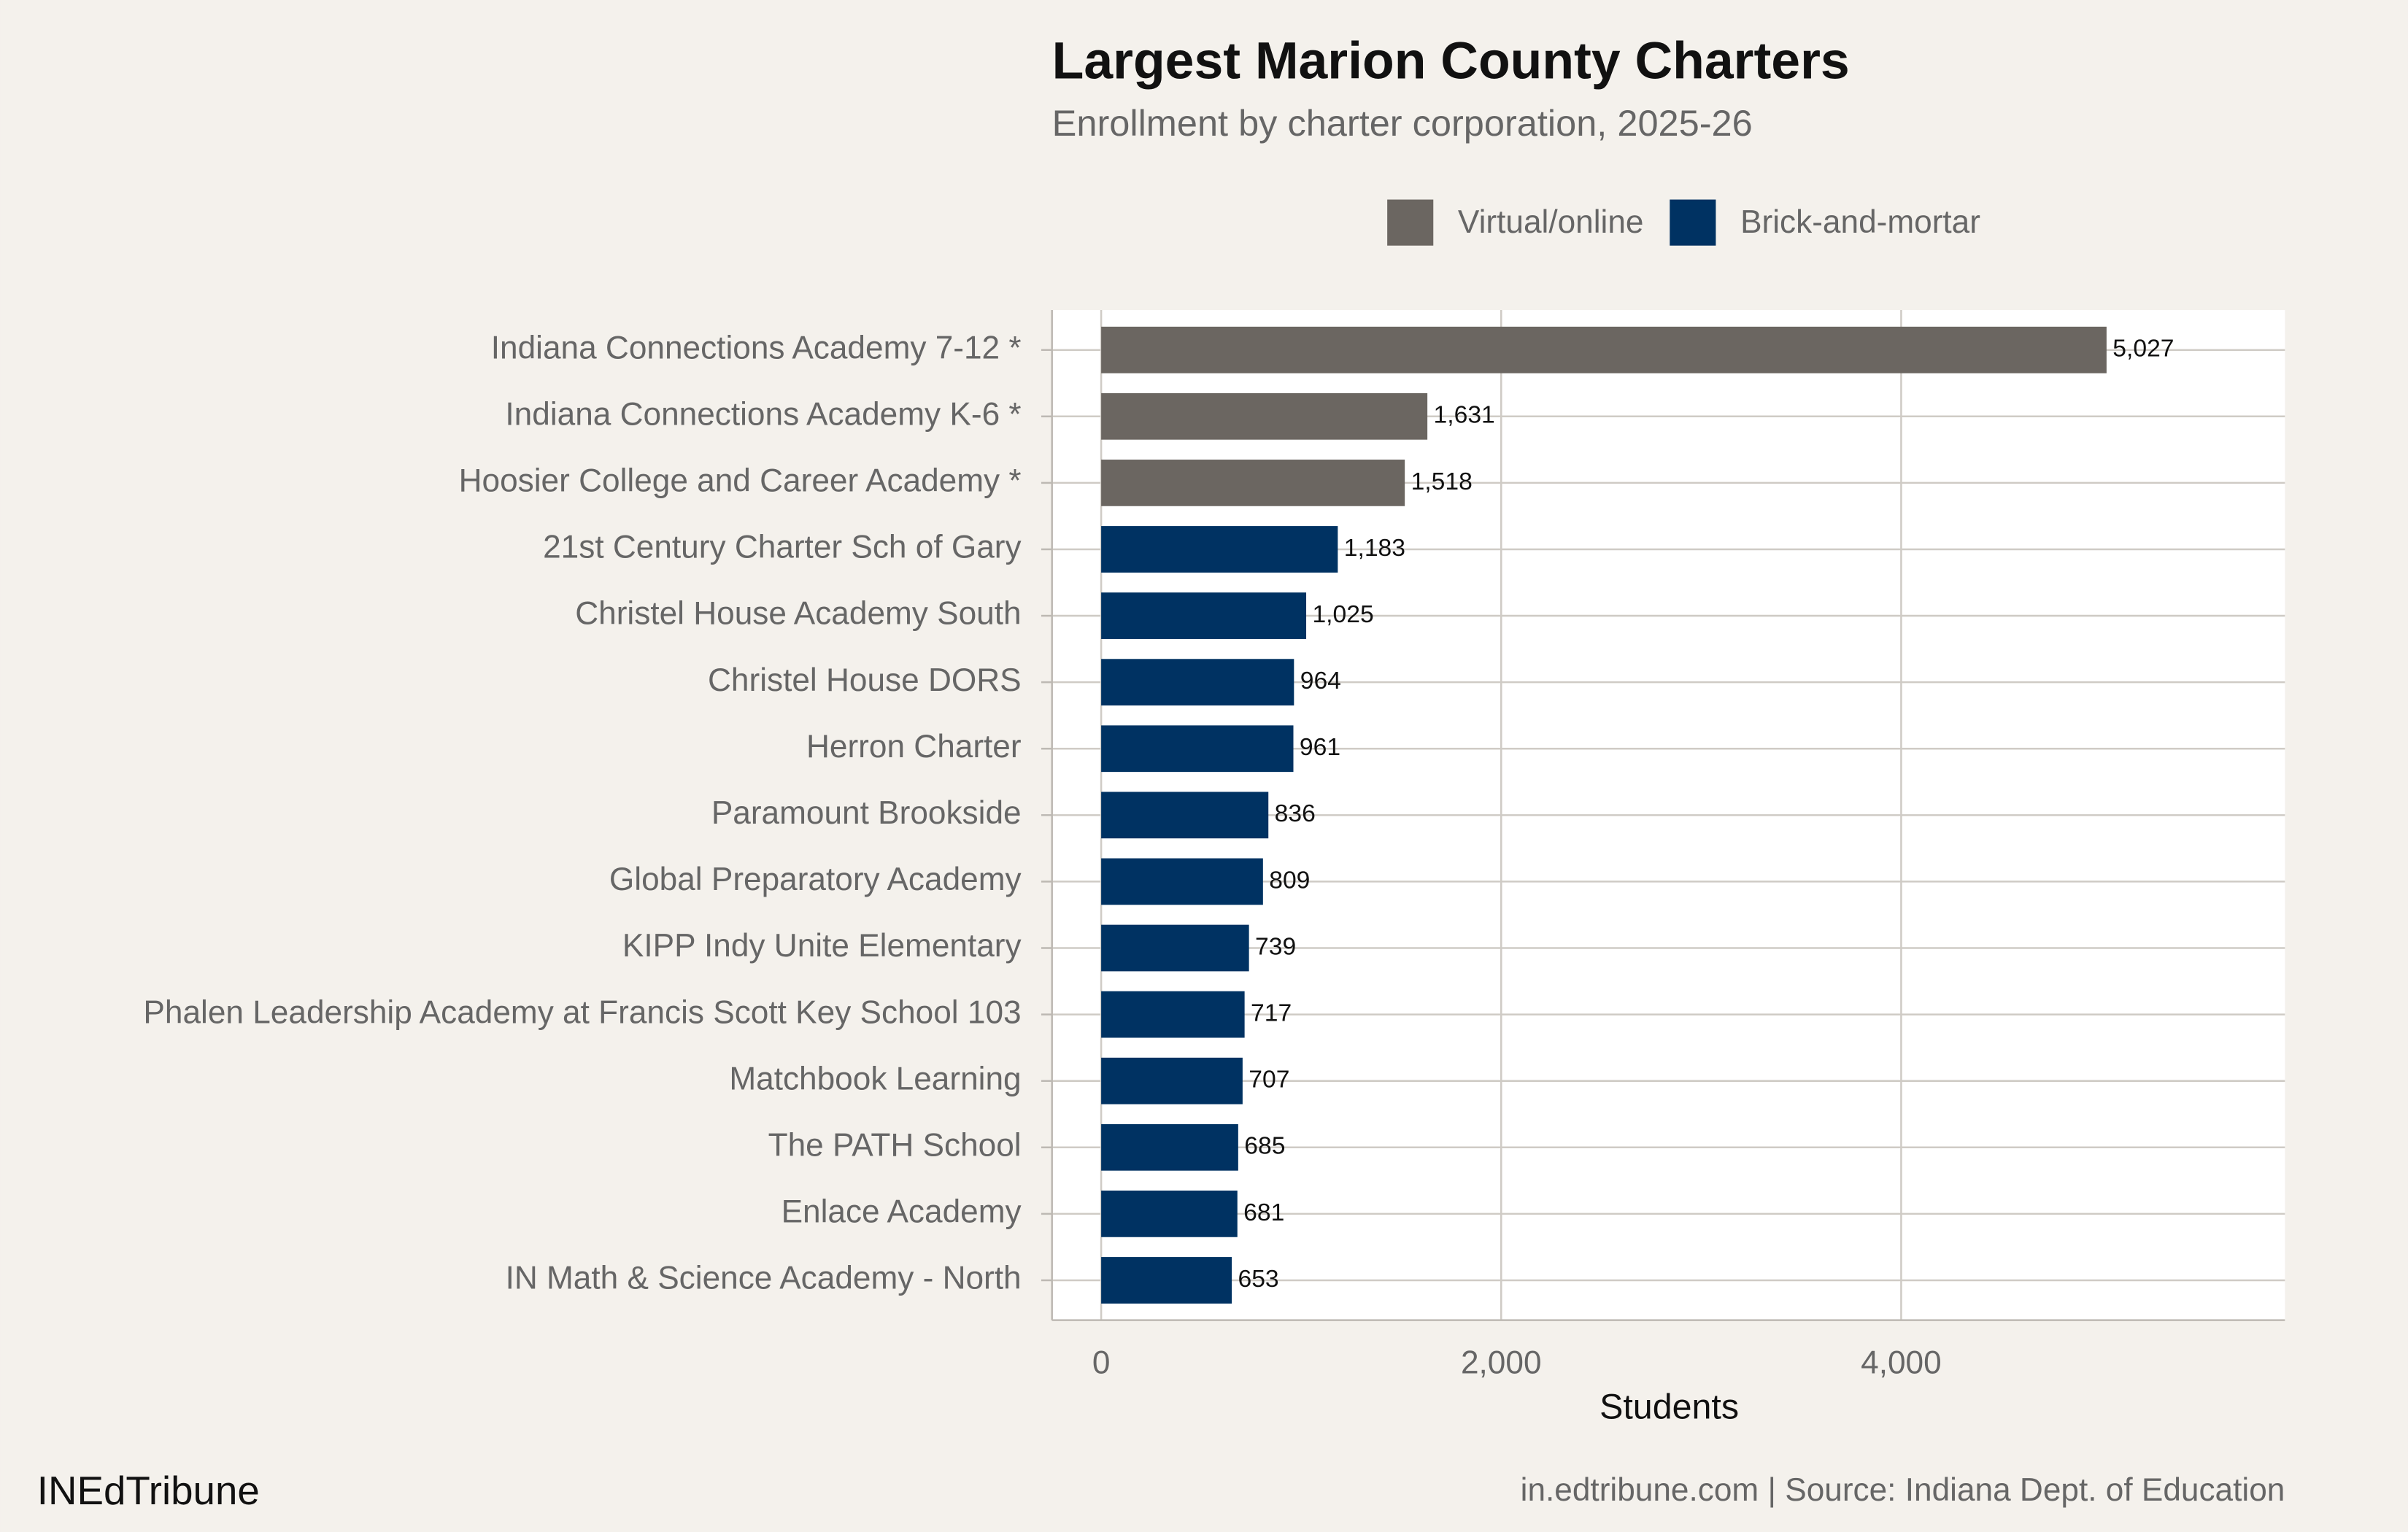 The image size is (2408, 1532). Describe the element at coordinates (740, 481) in the screenshot. I see `y-tick-label: Hoosier College and Career Academy *` at that location.